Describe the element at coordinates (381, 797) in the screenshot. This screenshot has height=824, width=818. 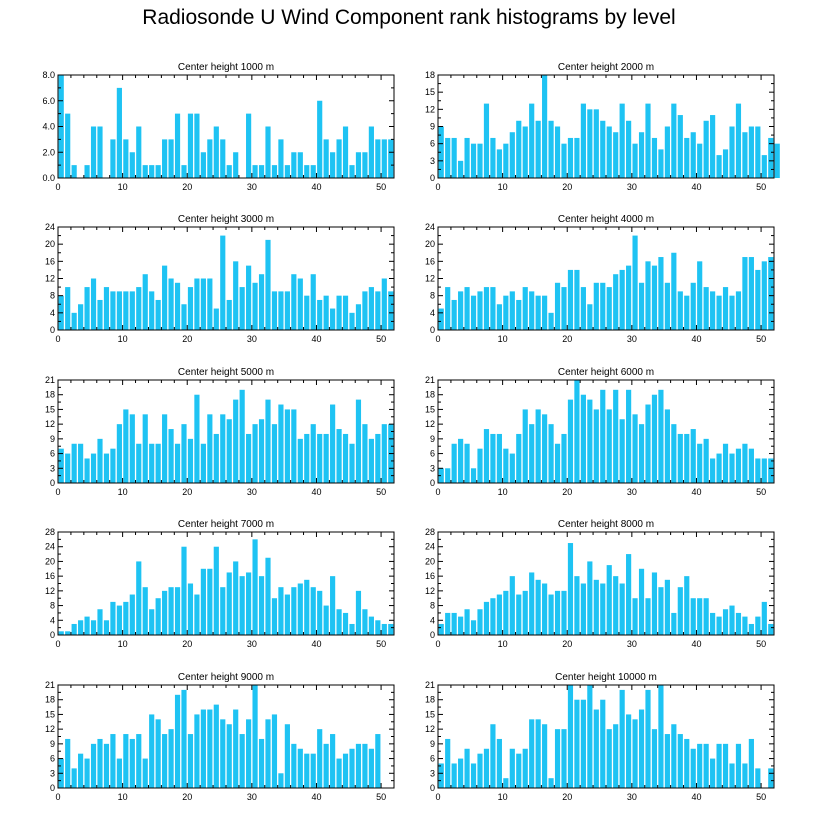
I see `x-tick-label: 50` at that location.